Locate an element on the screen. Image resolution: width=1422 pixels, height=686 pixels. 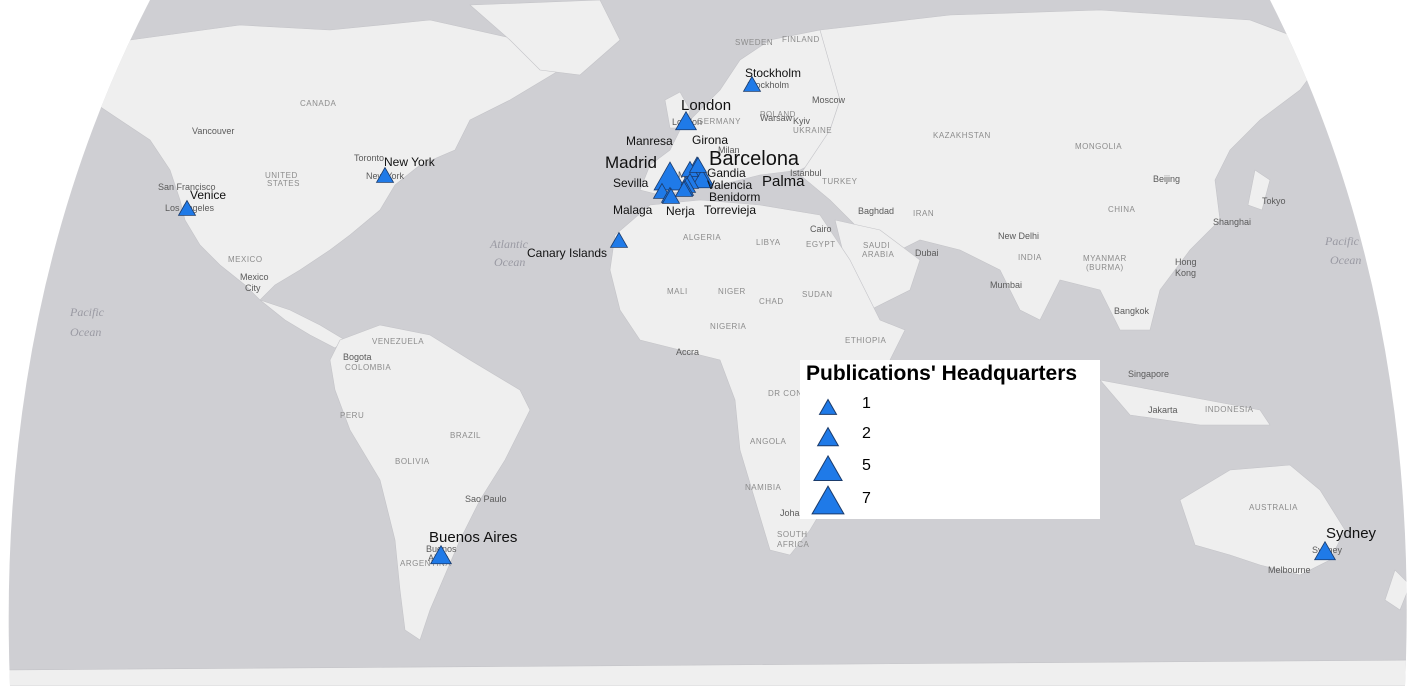
city-label: Hong is located at coordinates (1186, 262).